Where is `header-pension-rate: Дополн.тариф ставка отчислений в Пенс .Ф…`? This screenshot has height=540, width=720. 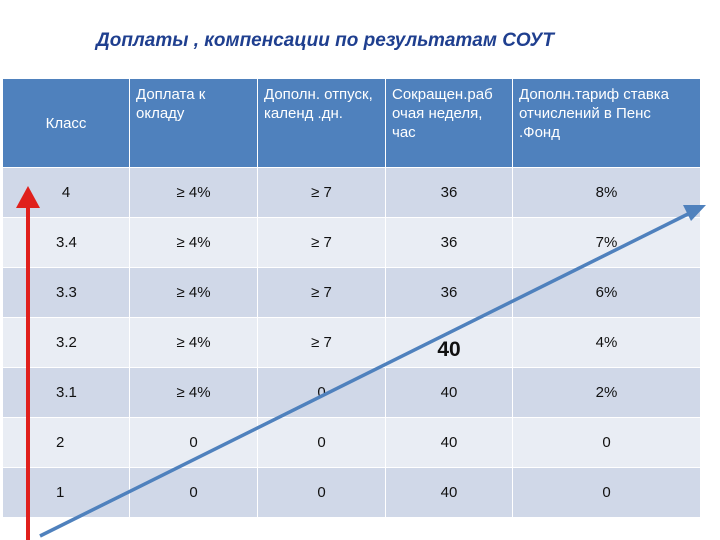
header-pension-rate: Дополн.тариф ставка отчислений в Пенс .Ф… is located at coordinates (606, 123).